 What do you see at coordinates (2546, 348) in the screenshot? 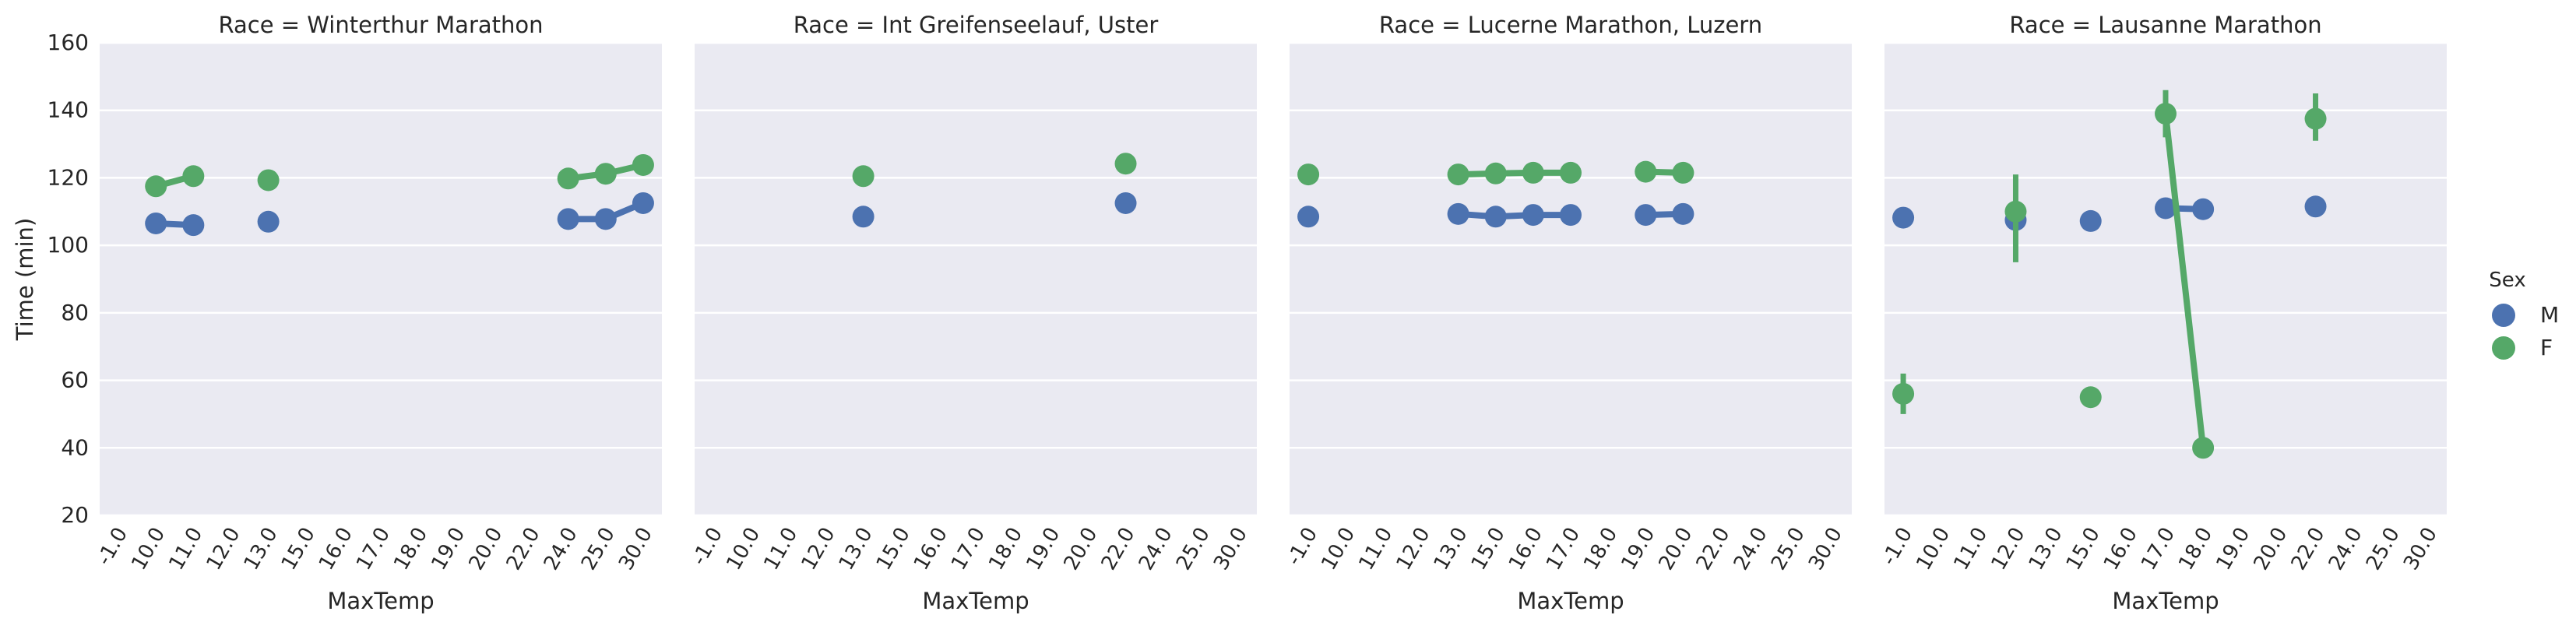
I see `legend-label: F` at bounding box center [2546, 348].